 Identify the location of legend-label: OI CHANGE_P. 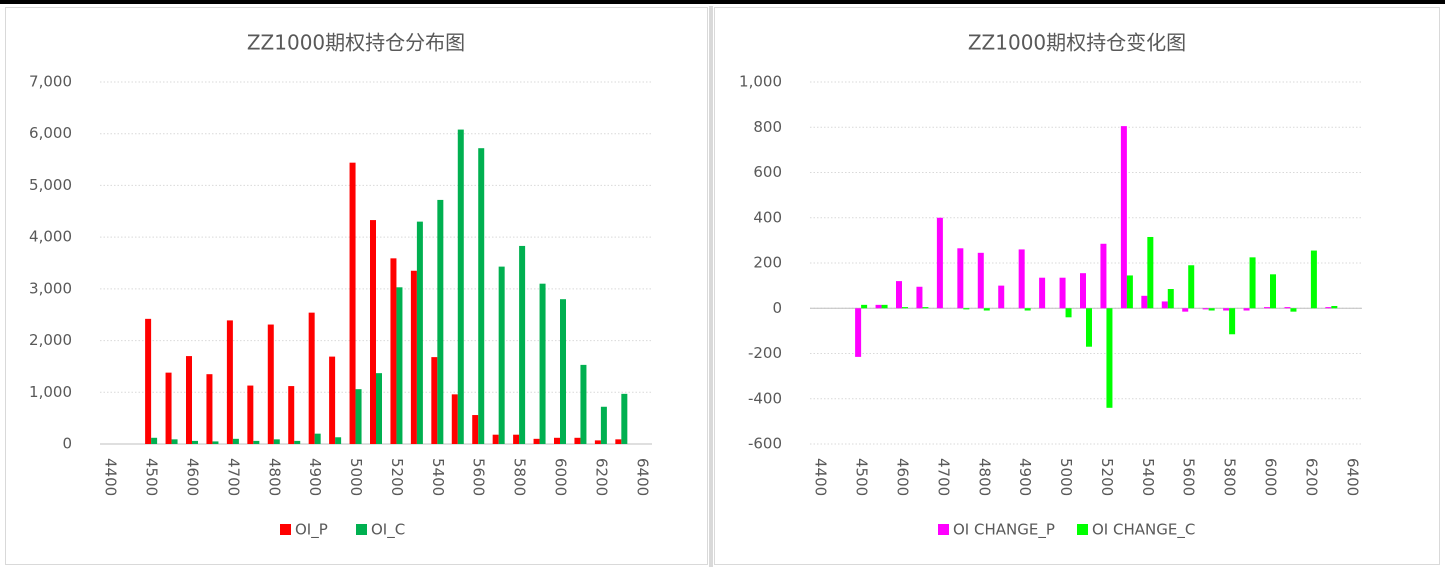
(1004, 530).